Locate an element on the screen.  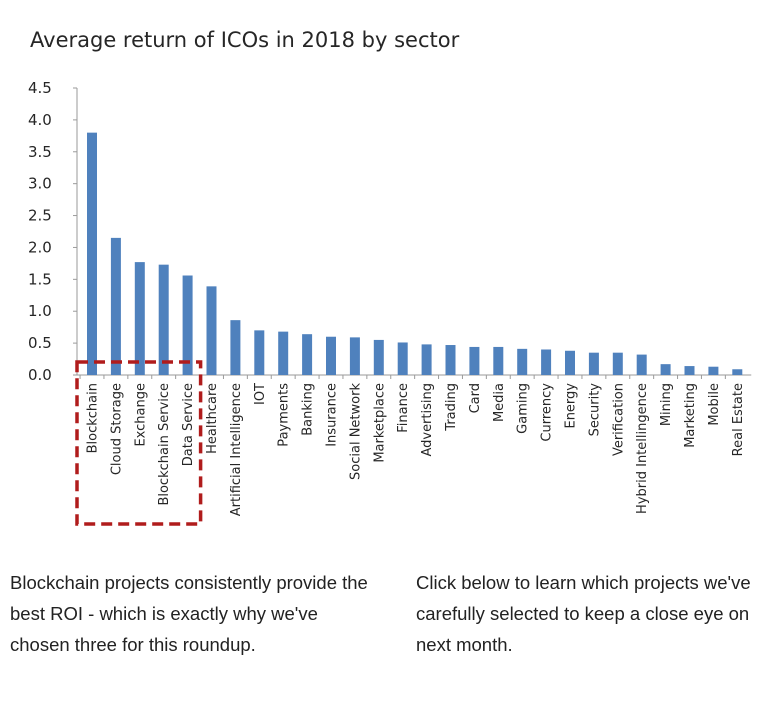
y-tick-label: 4.5 is located at coordinates (40, 88).